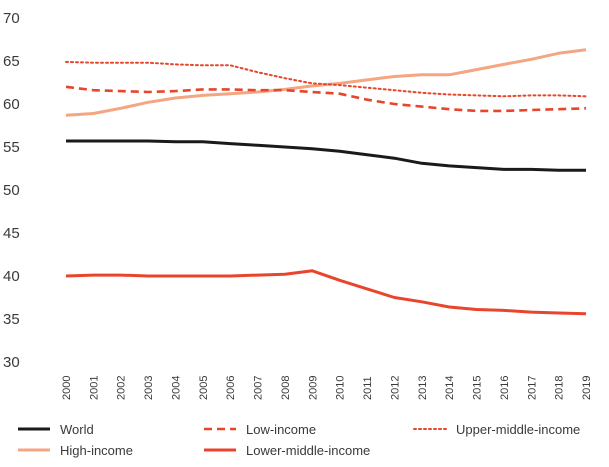 The width and height of the screenshot is (609, 467). Describe the element at coordinates (96, 450) in the screenshot. I see `legend-label-high-income: High-income` at that location.